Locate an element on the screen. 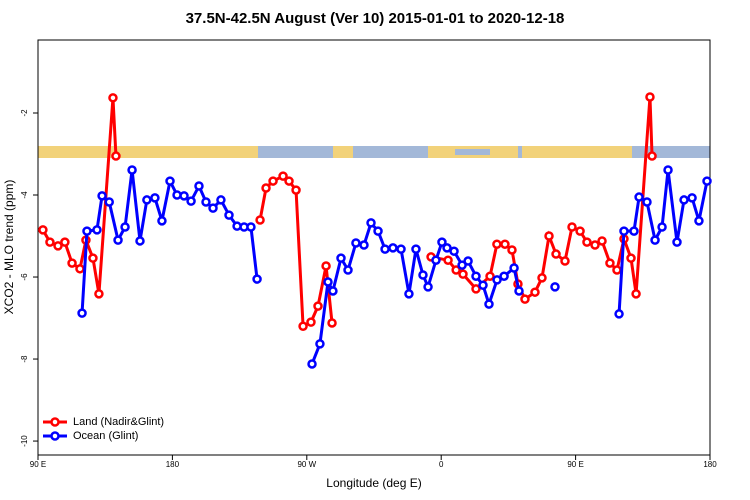 The height and width of the screenshot is (500, 750). legend-label: Land (Nadir&Glint) is located at coordinates (118, 422).